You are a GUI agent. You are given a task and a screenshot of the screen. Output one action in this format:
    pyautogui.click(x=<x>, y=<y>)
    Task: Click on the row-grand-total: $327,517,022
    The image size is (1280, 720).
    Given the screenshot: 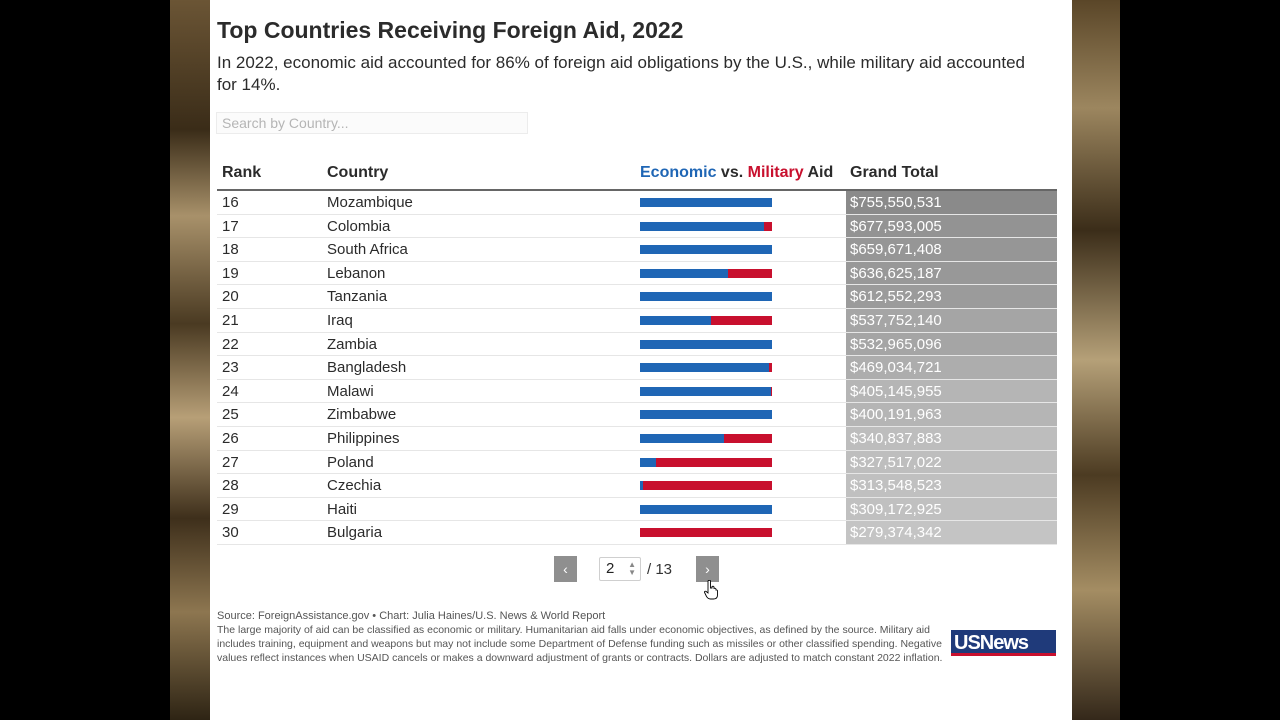 What is the action you would take?
    pyautogui.click(x=951, y=462)
    